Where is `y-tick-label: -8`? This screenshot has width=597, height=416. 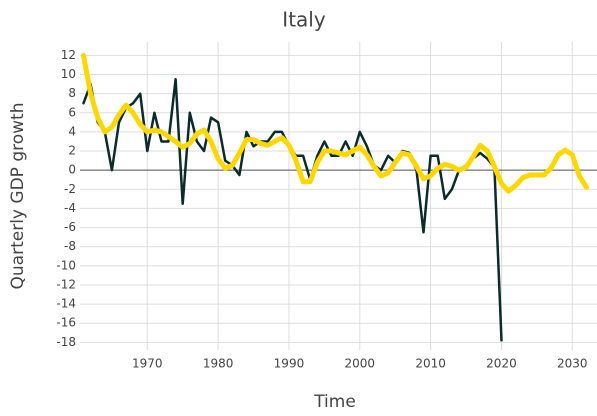 y-tick-label: -8 is located at coordinates (70, 246).